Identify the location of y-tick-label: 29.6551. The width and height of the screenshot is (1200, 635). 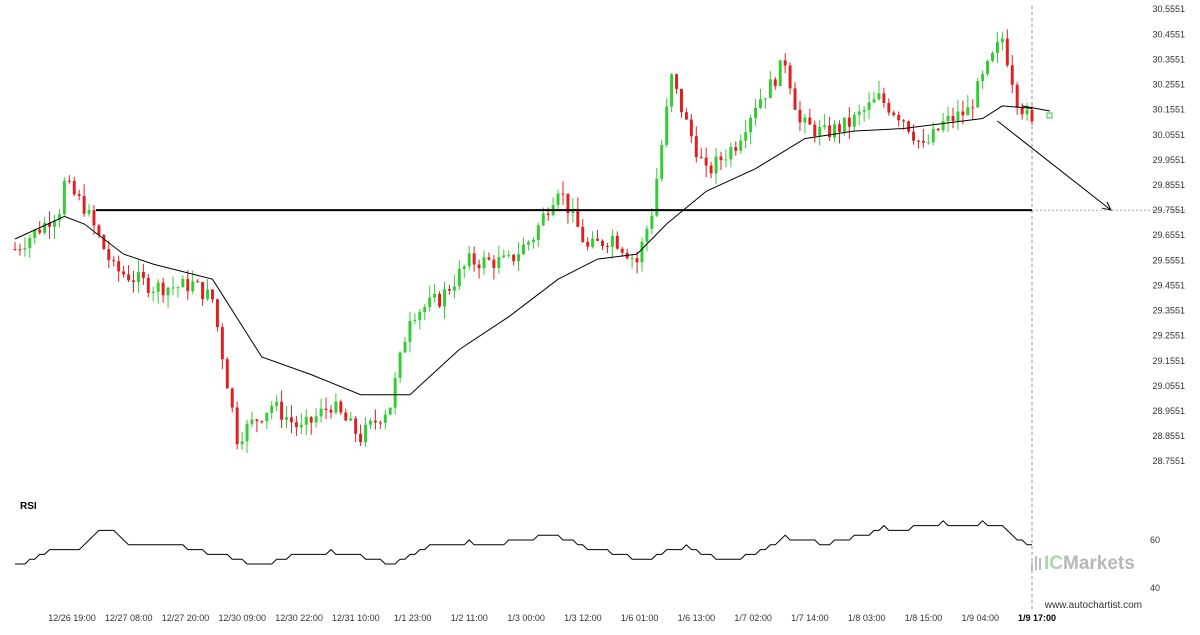
(1168, 235).